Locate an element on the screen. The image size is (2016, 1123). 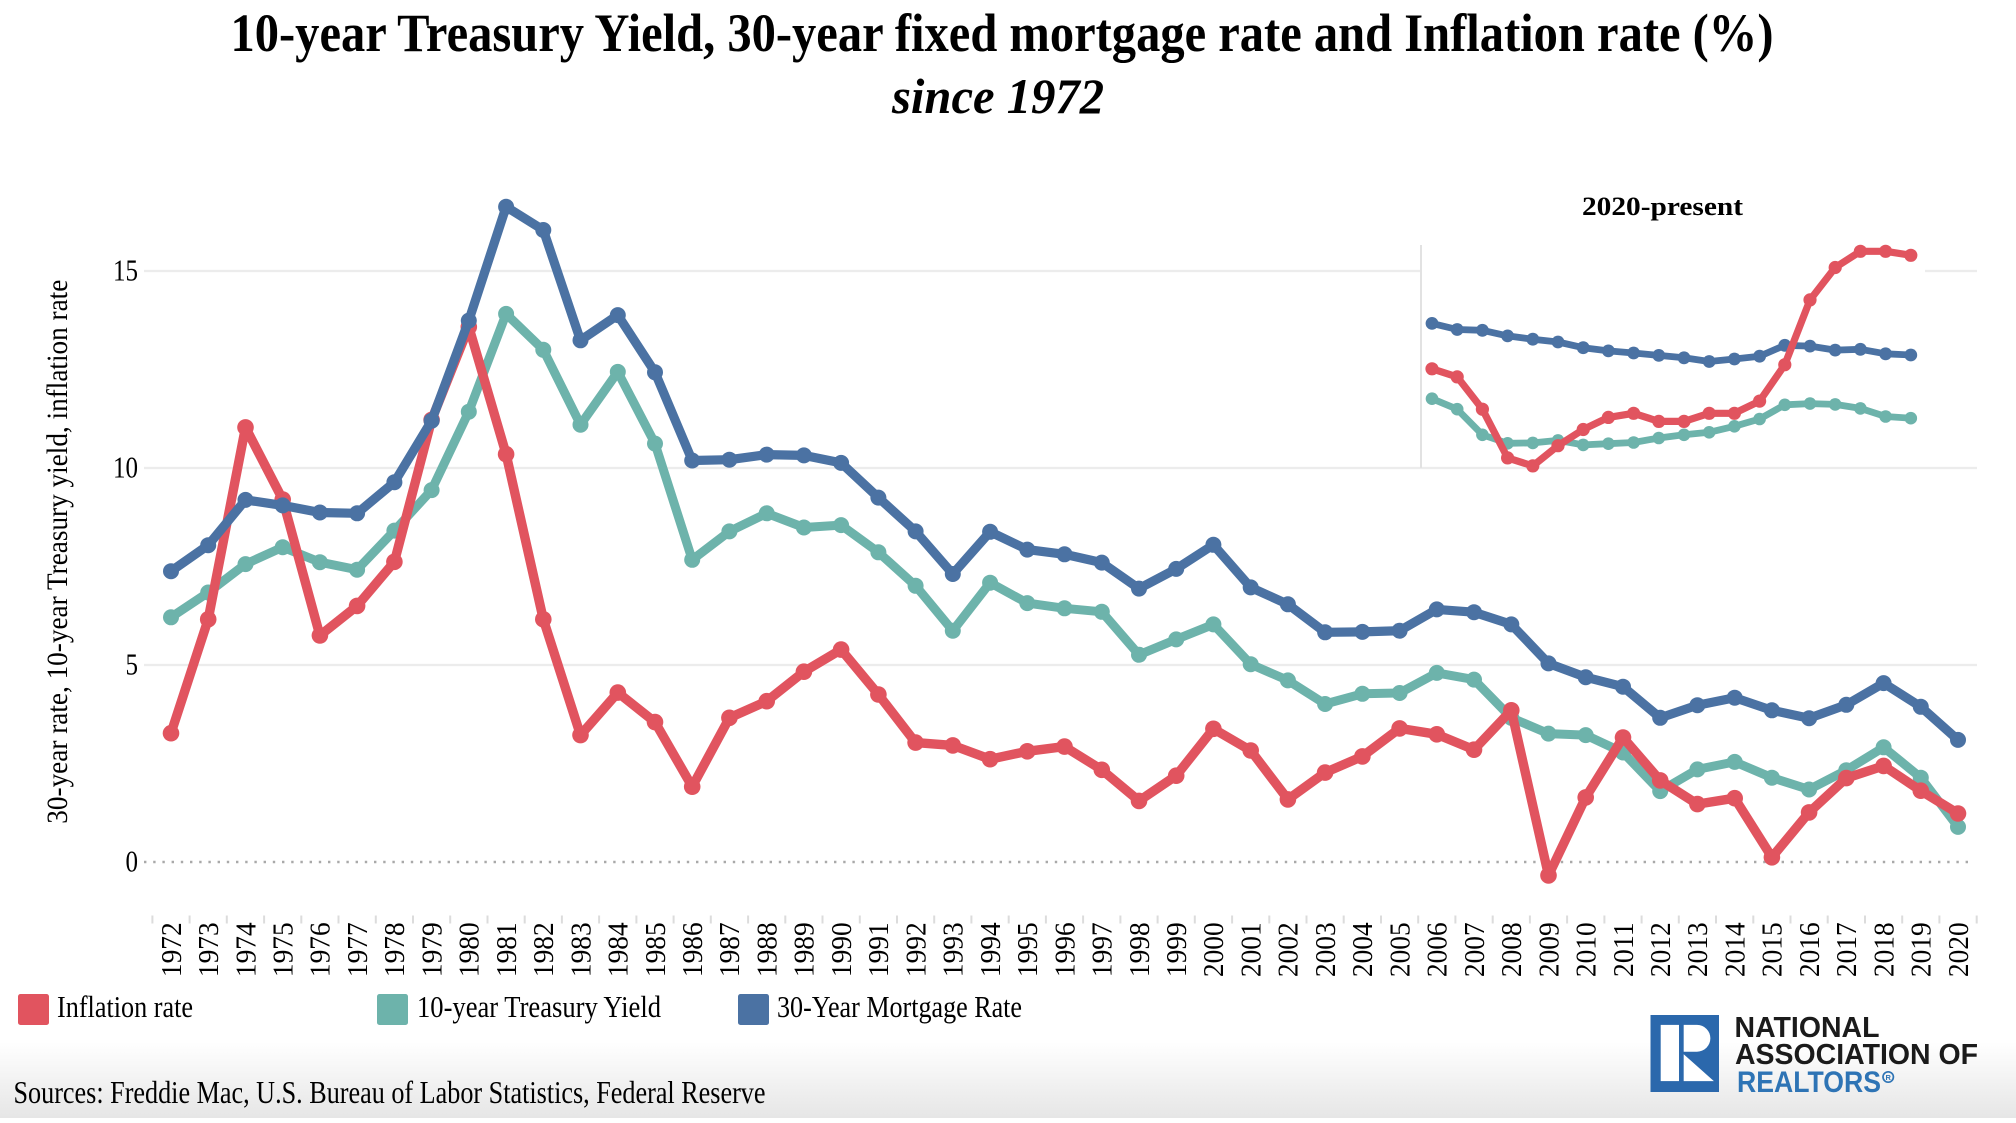
svg-text: 1993 is located at coordinates (954, 949).